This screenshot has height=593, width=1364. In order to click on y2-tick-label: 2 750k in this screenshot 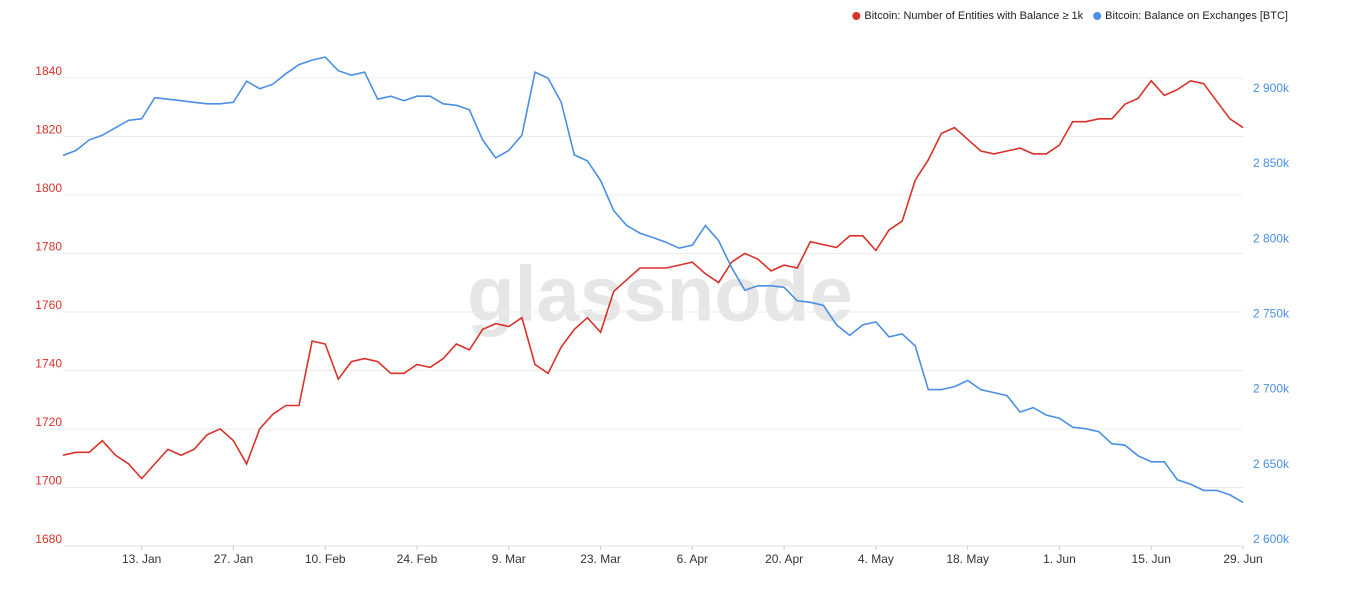, I will do `click(1271, 314)`.